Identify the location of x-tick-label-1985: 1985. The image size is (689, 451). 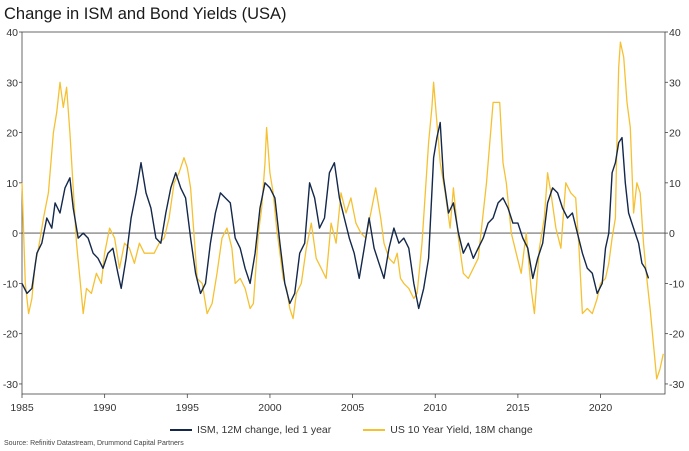
(22, 408).